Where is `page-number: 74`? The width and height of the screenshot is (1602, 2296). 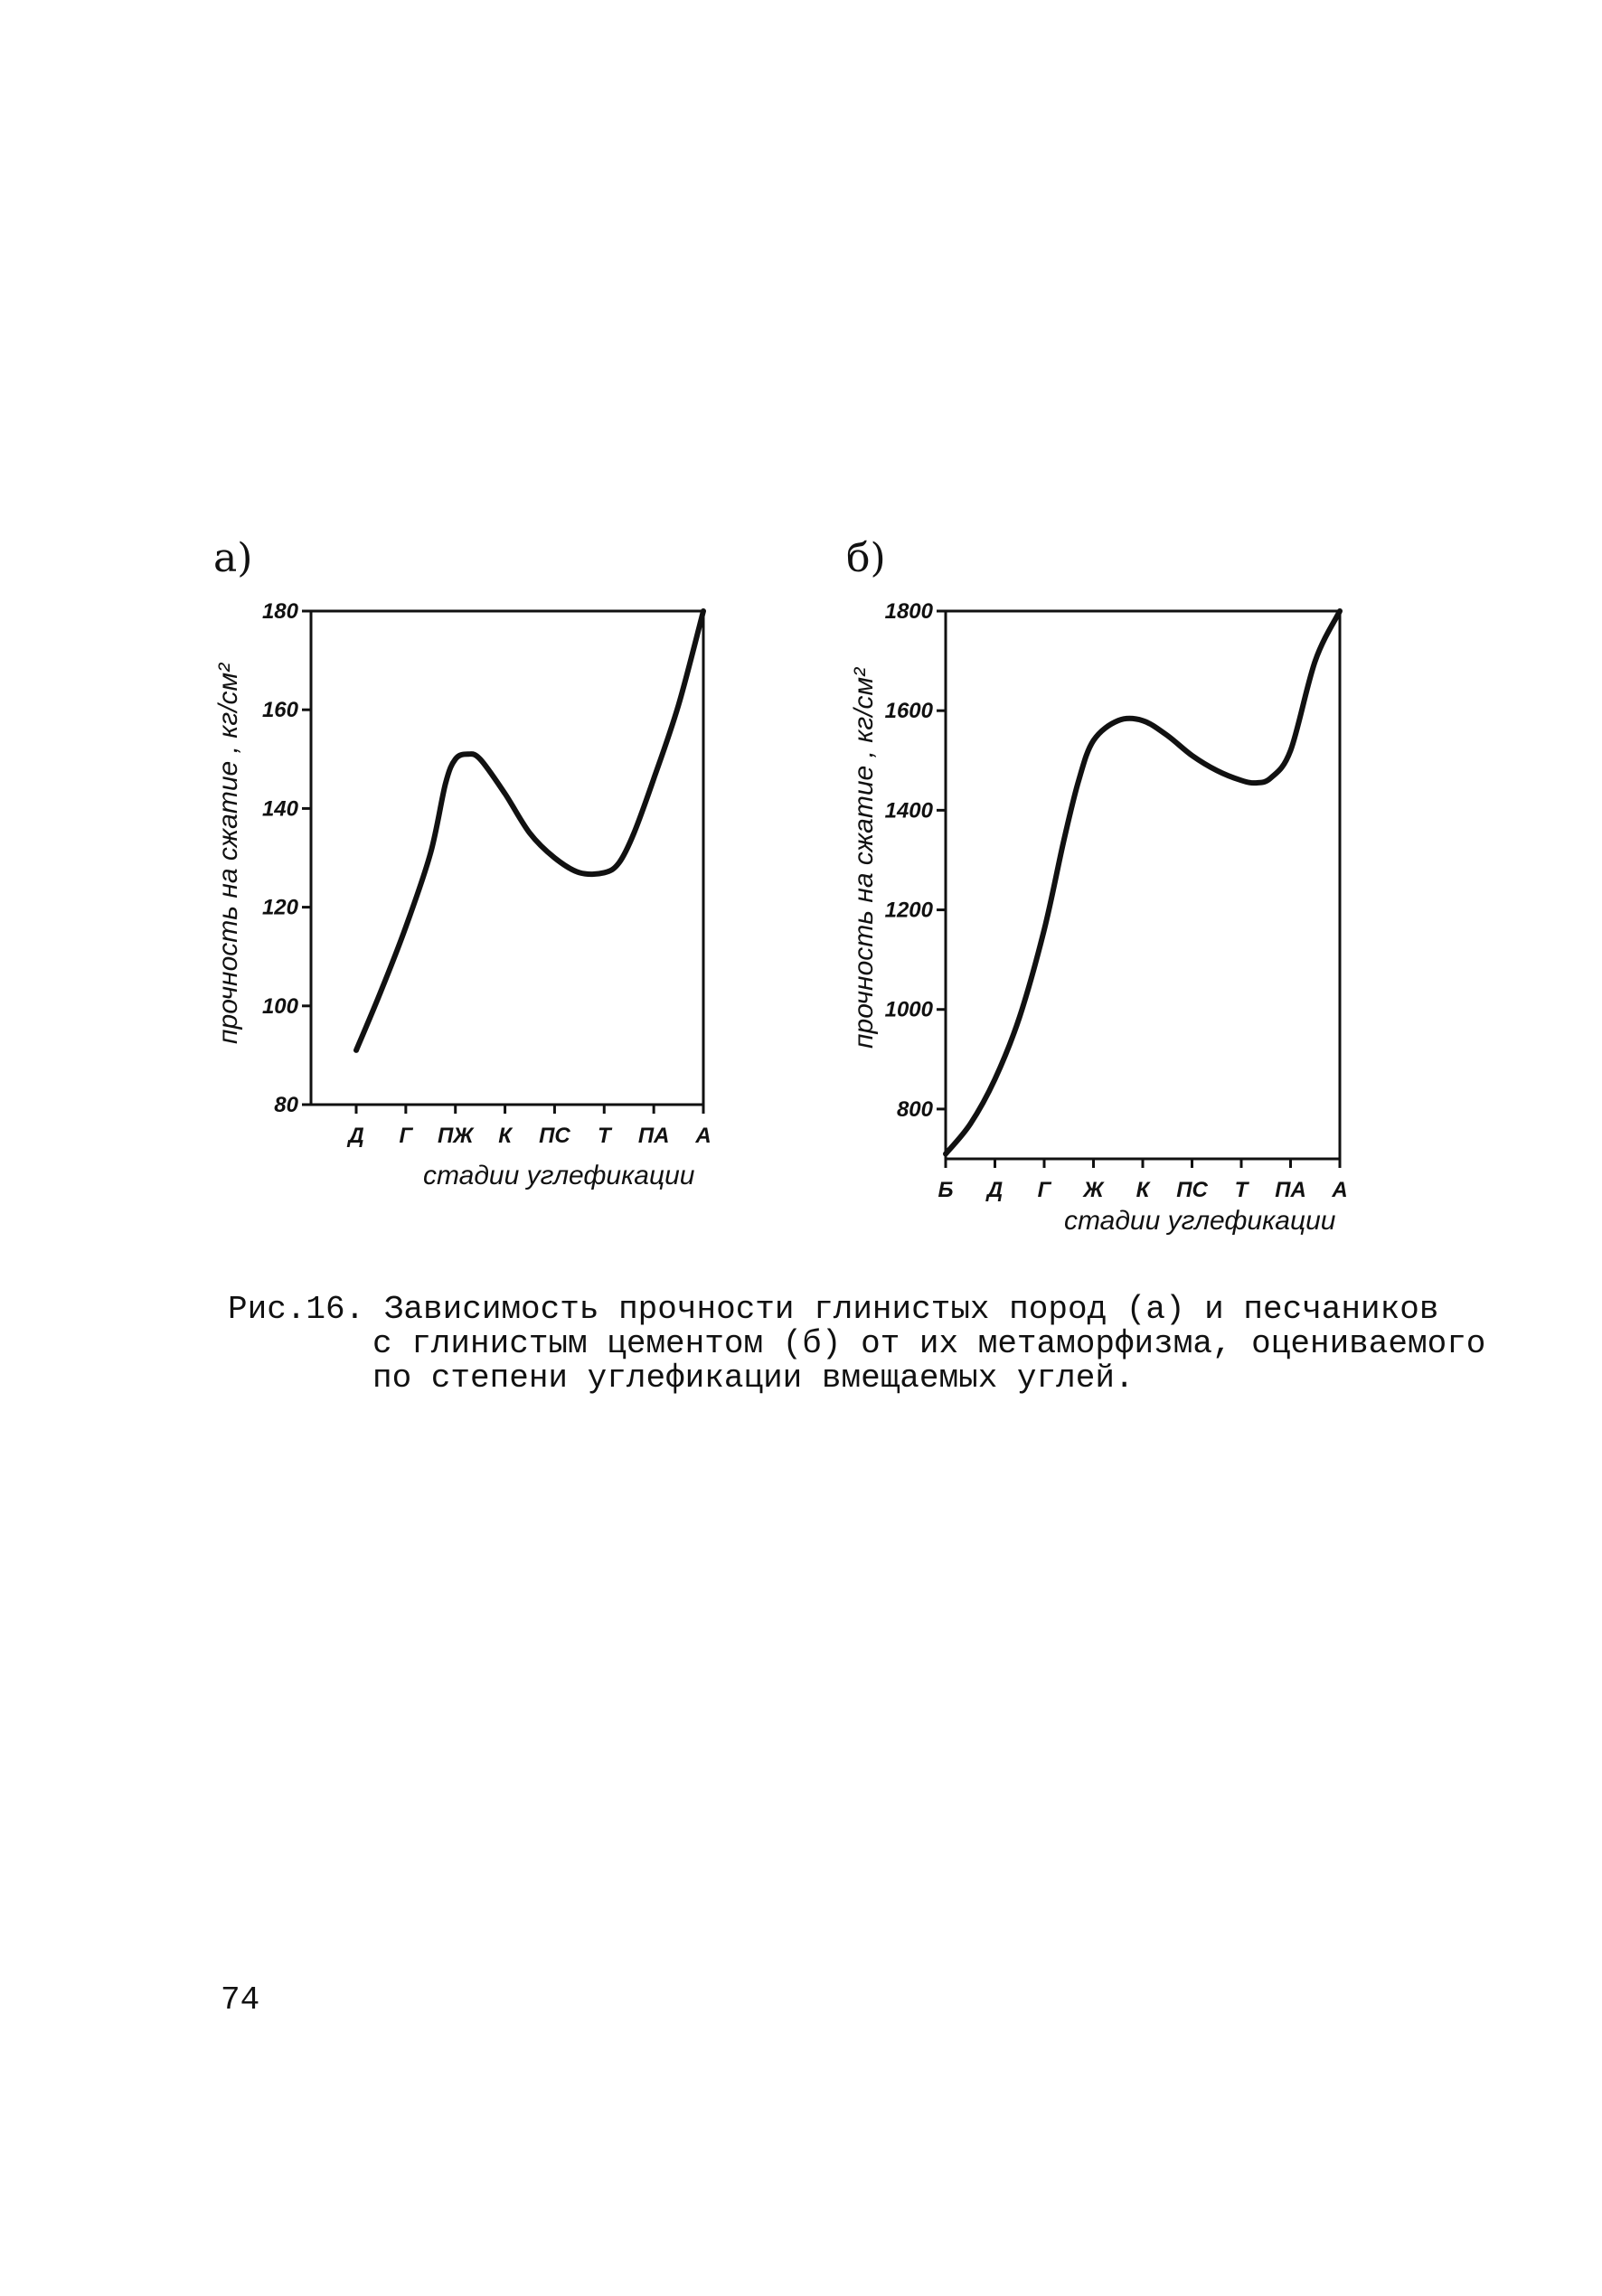
page-number: 74 is located at coordinates (241, 1999).